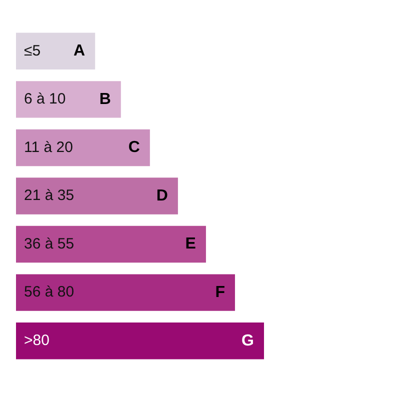  I want to click on y-tick-label: 21 à 35, so click(49, 195).